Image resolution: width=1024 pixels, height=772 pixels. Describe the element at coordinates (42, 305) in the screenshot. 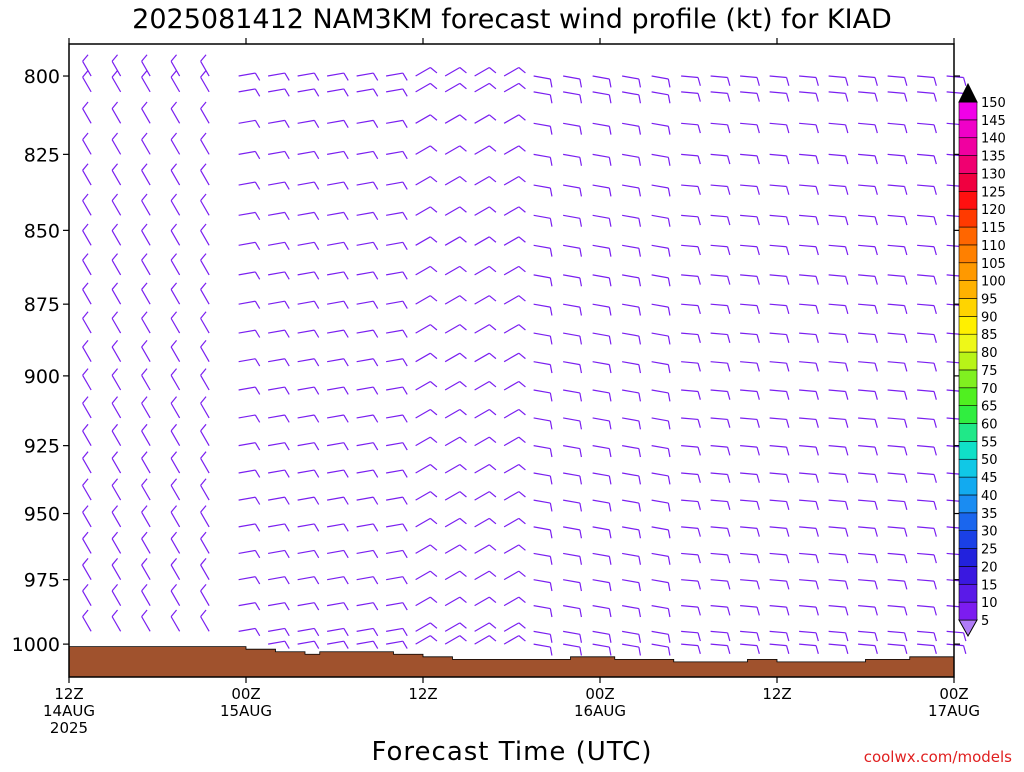

I see `y-tick-label: 875` at that location.